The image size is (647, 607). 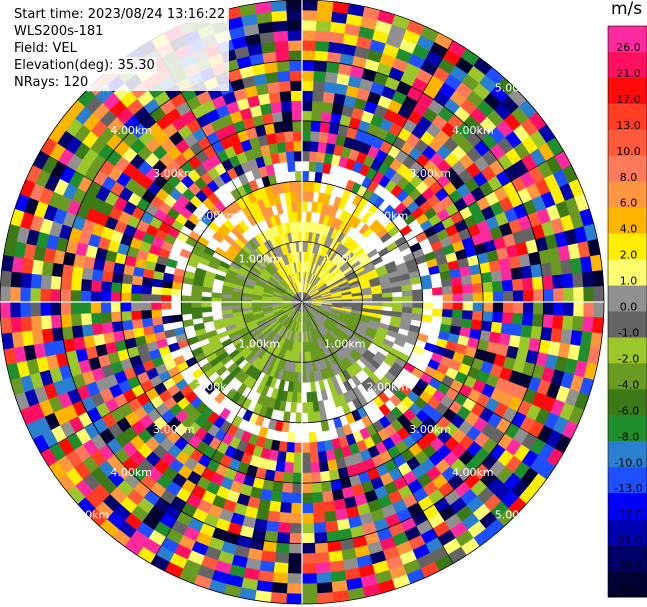 What do you see at coordinates (629, 281) in the screenshot?
I see `colorbar-tick-label: 1.0` at bounding box center [629, 281].